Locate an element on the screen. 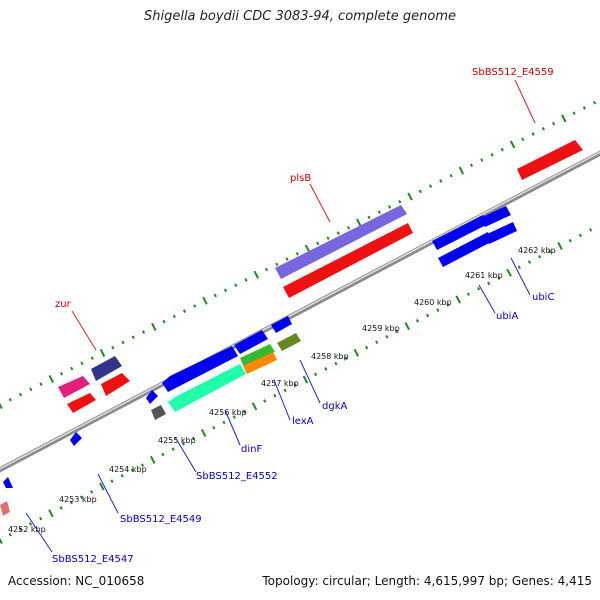  kbp-label: 4257 kbp is located at coordinates (280, 383).